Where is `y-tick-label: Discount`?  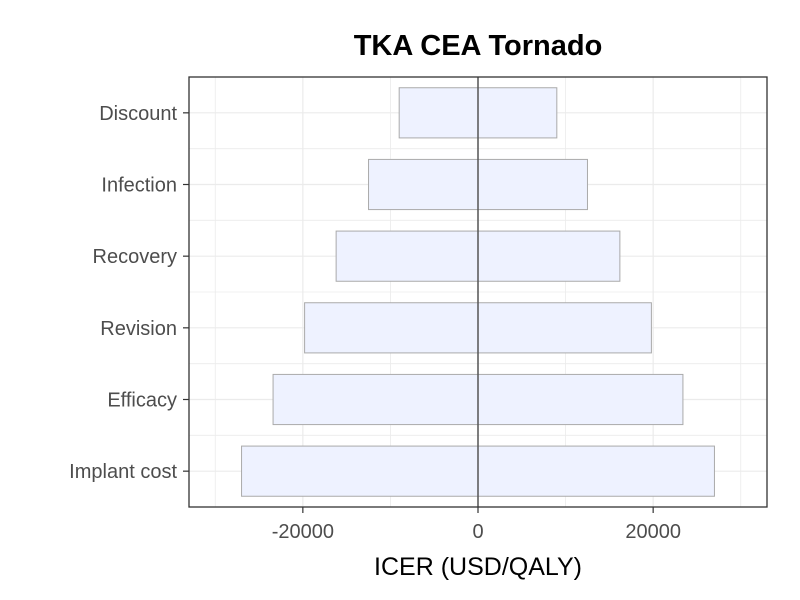
y-tick-label: Discount is located at coordinates (138, 114).